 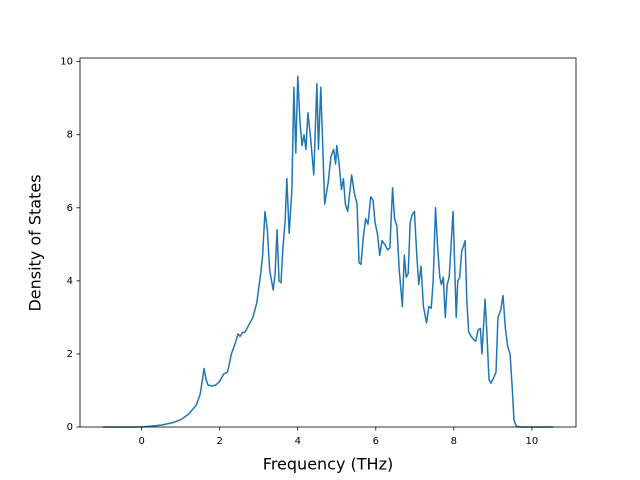 What do you see at coordinates (220, 441) in the screenshot?
I see `x-tick-label: 2` at bounding box center [220, 441].